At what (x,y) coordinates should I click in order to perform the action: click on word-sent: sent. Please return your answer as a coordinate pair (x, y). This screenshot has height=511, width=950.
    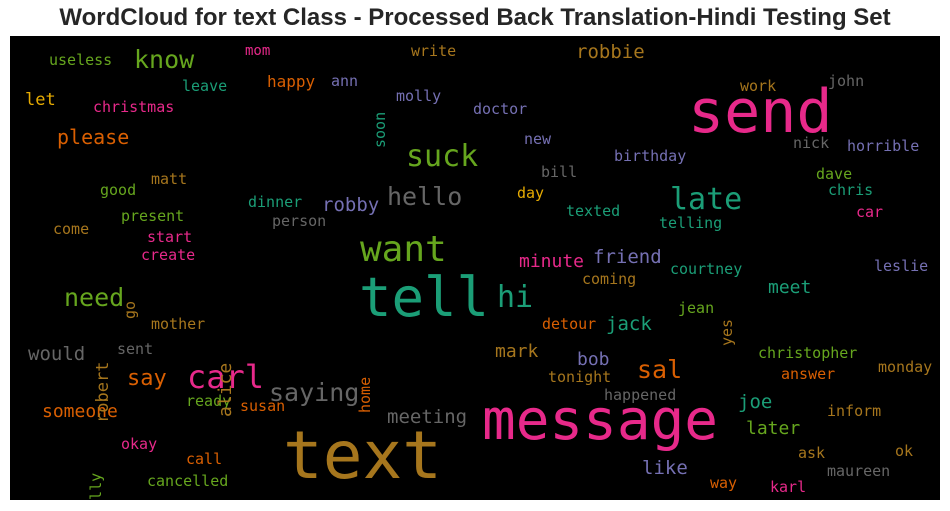
    Looking at the image, I should click on (135, 349).